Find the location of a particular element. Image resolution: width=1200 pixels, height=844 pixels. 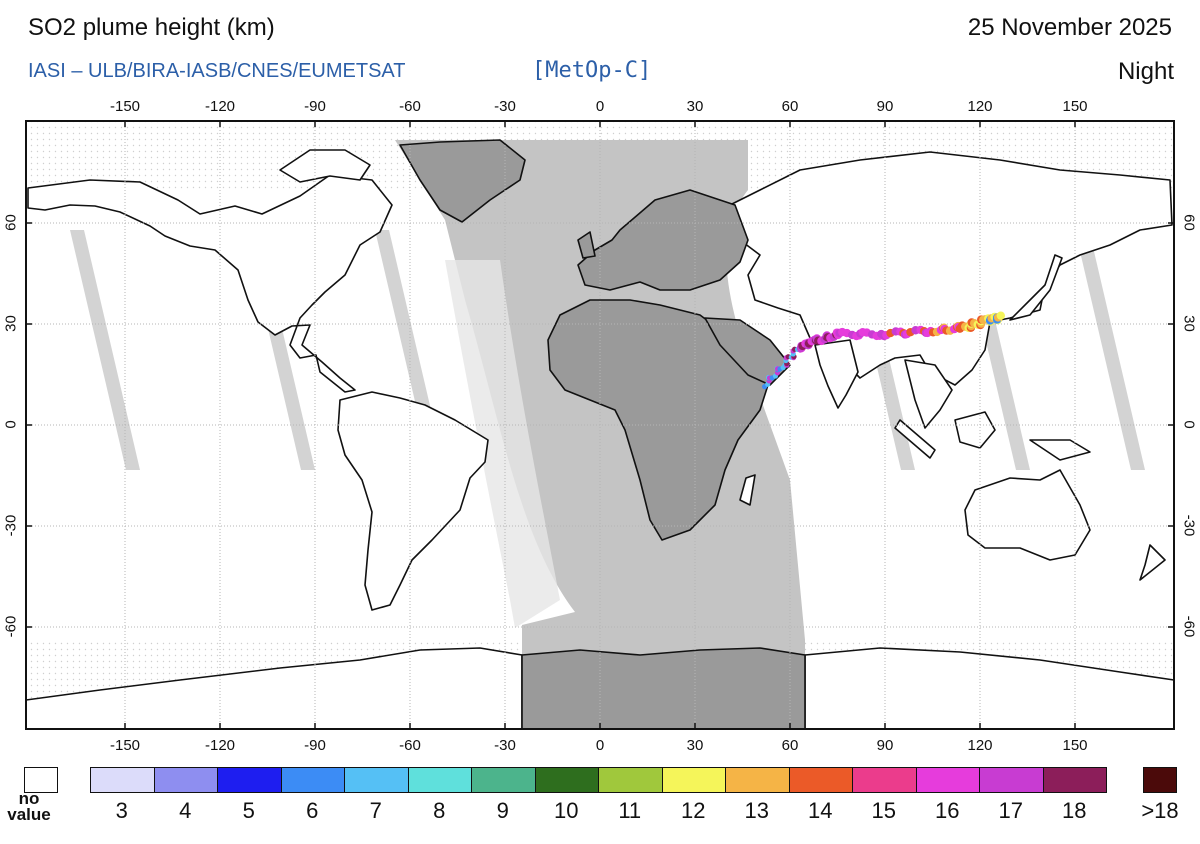

antarctica-west is located at coordinates (274, 688).